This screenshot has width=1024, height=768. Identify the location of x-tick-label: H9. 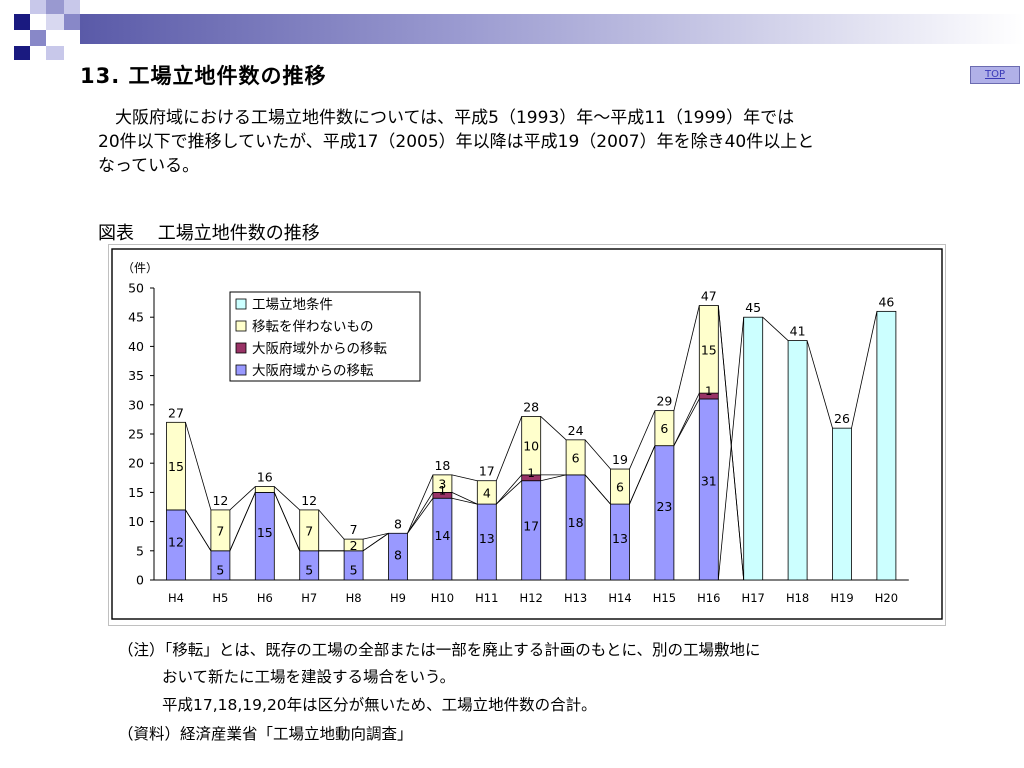
(398, 598).